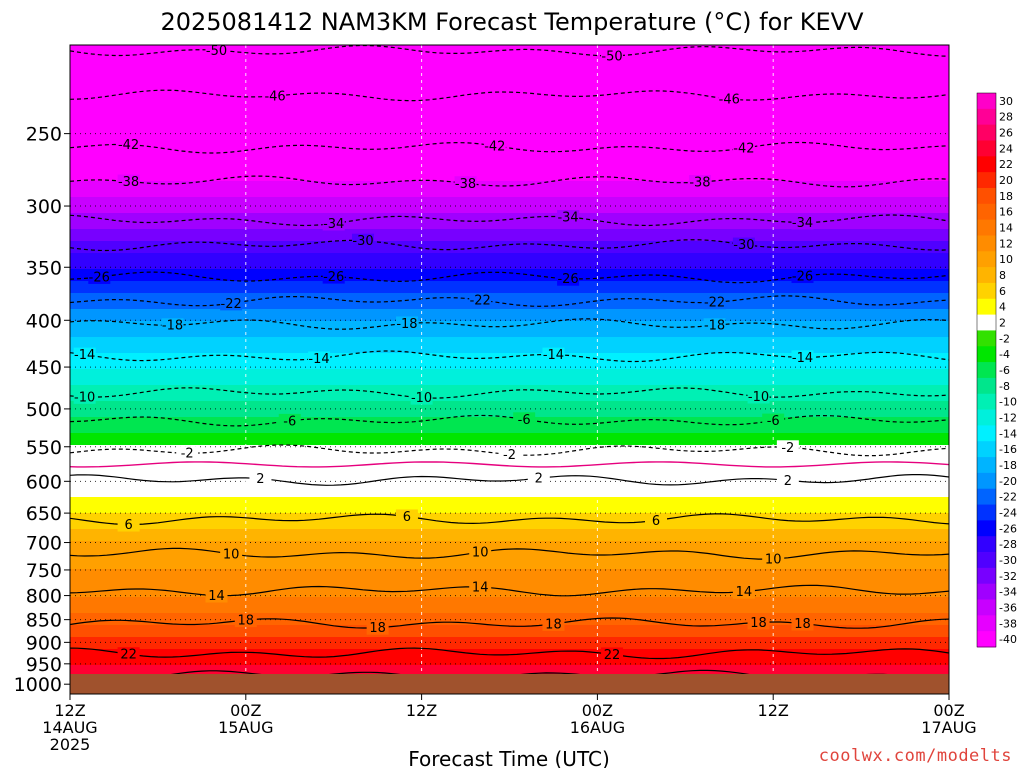 This screenshot has height=768, width=1024. Describe the element at coordinates (44, 597) in the screenshot. I see `y-tick-label: 800` at that location.